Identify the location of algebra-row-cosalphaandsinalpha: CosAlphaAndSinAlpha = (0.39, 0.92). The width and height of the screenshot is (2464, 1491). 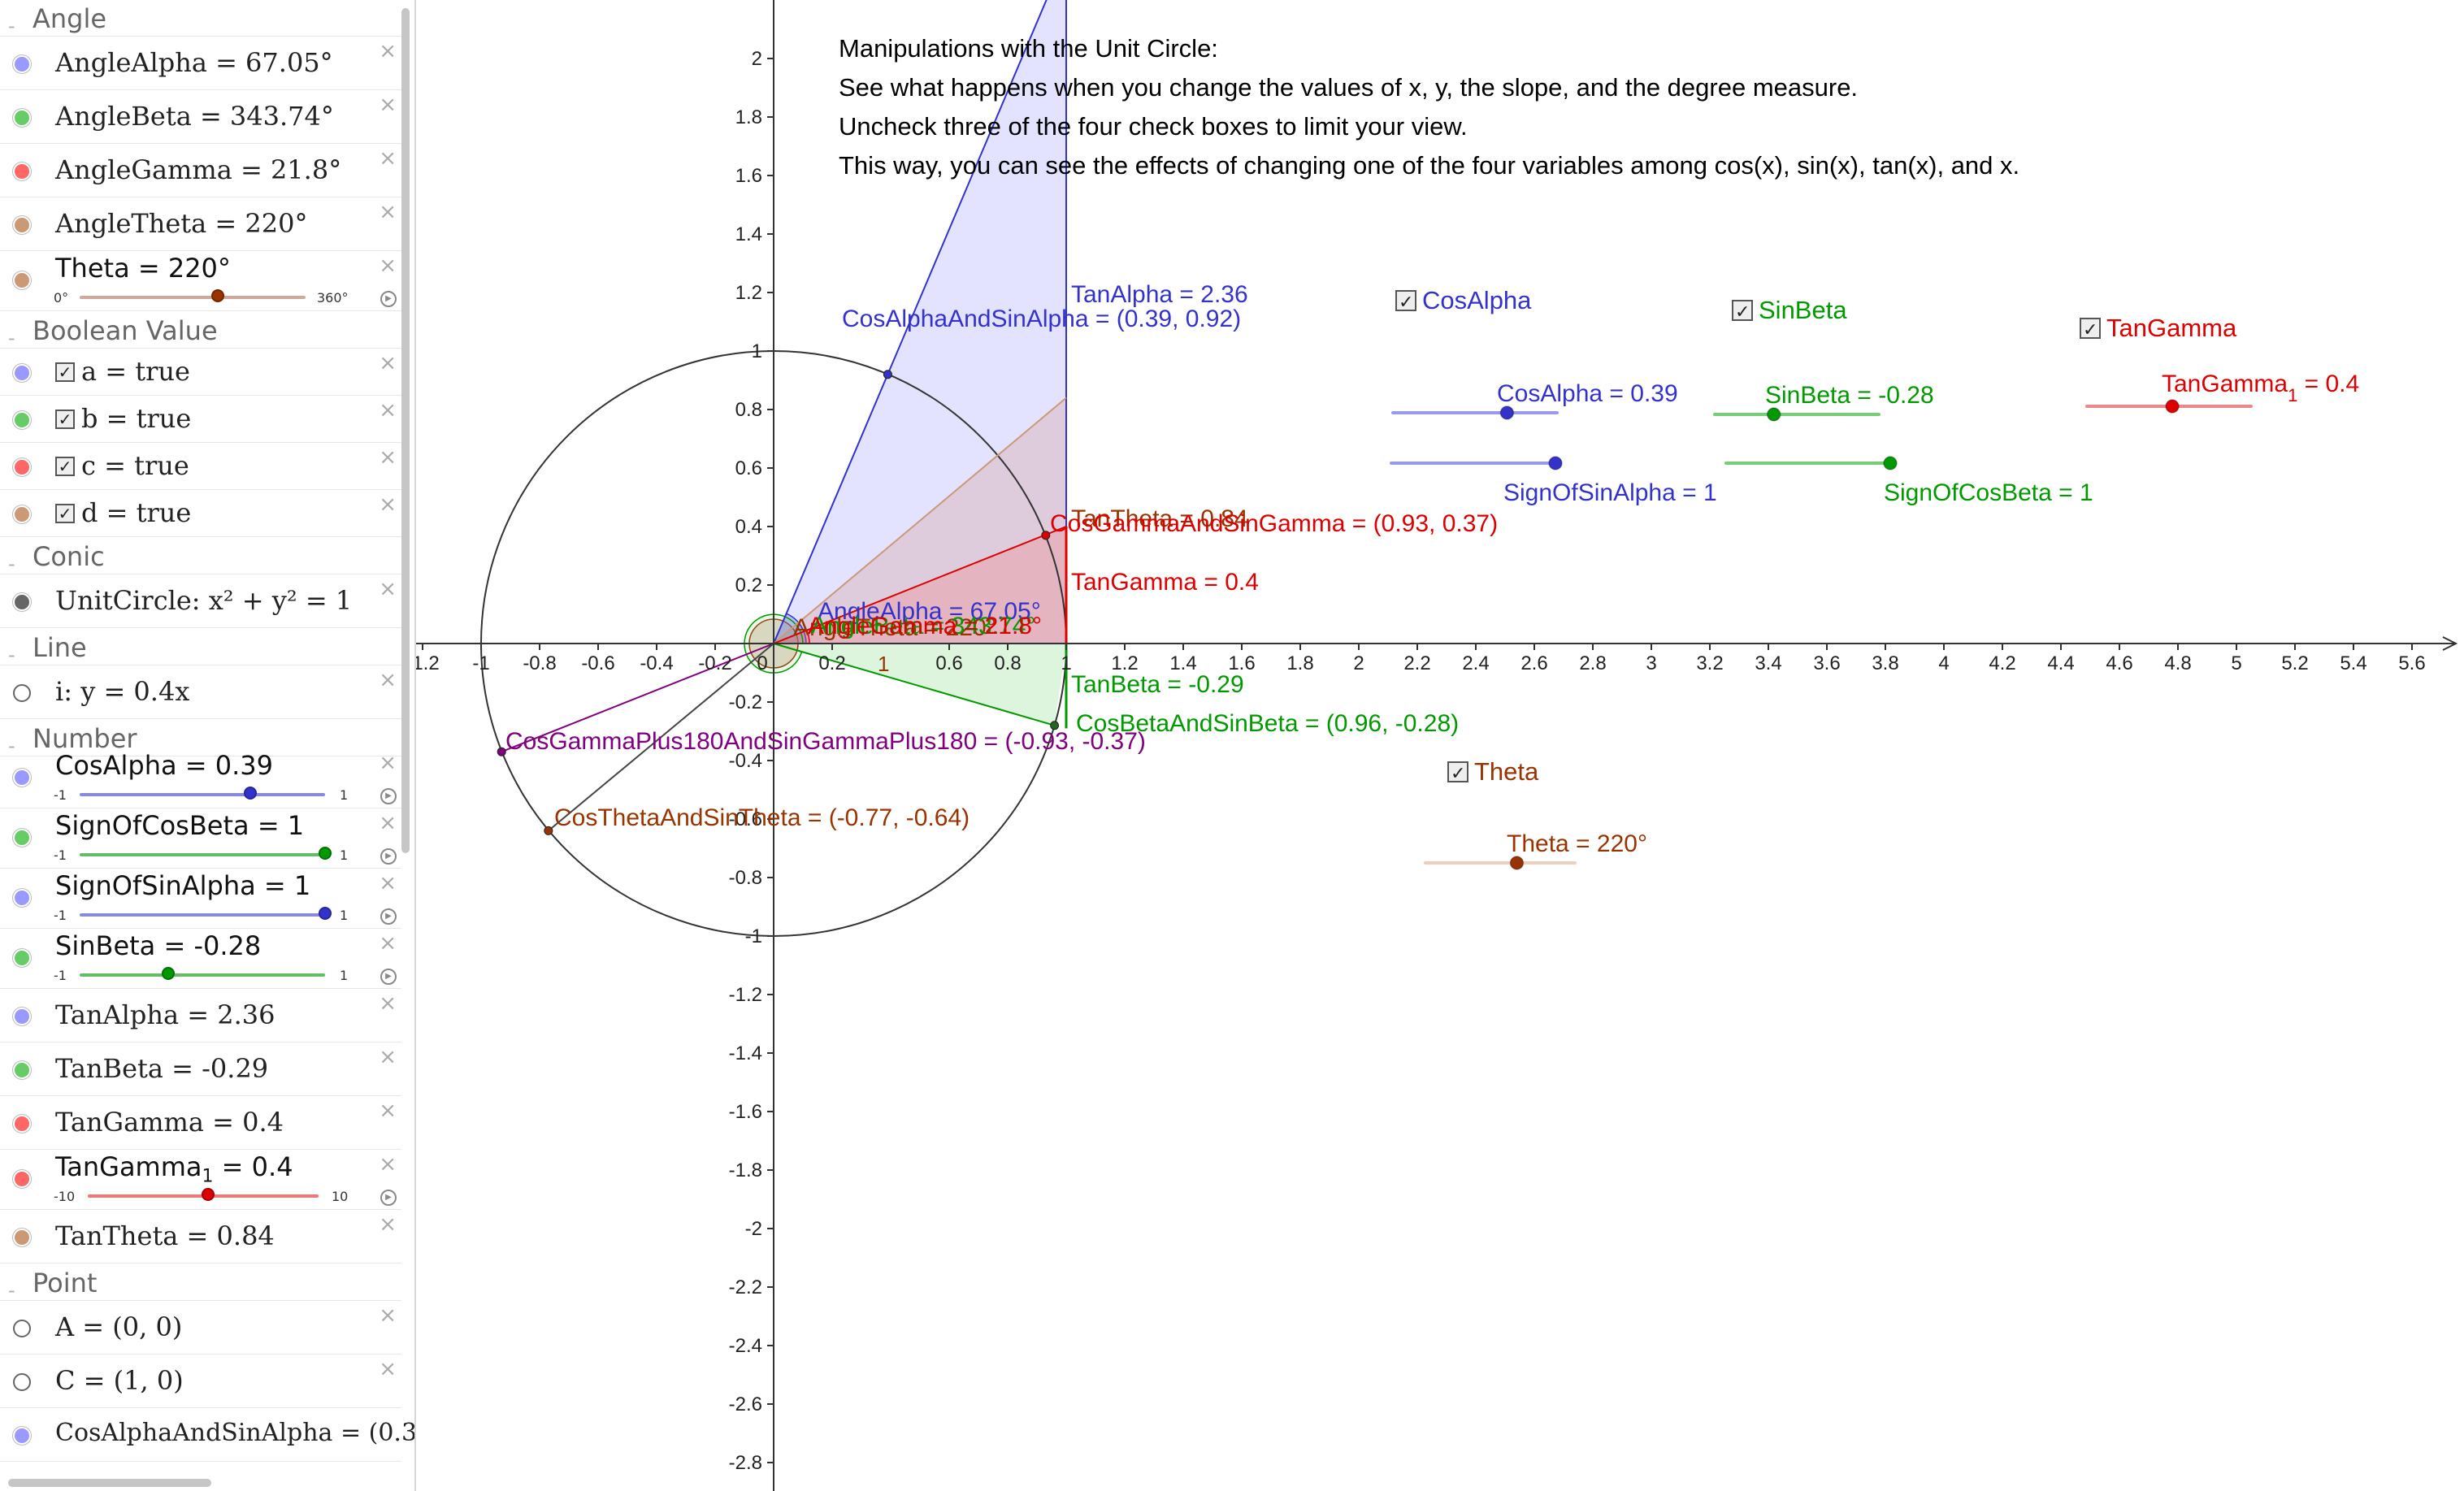
(207, 1435).